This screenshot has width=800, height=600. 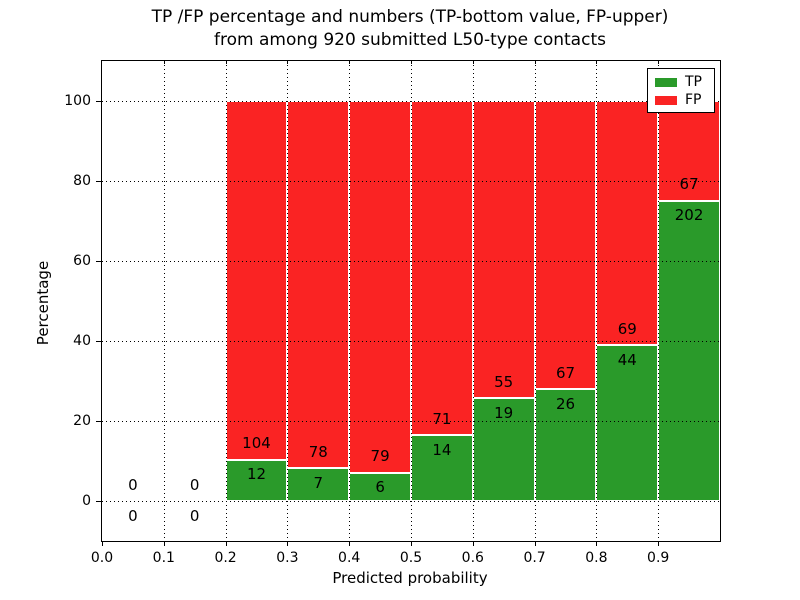 I want to click on y-tick-label: 20, so click(x=82, y=421).